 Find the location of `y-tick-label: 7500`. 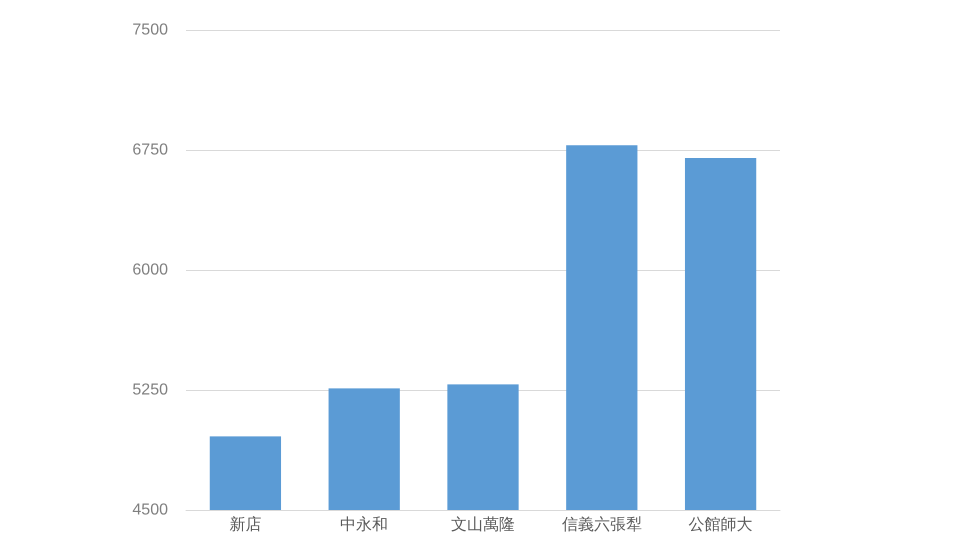

y-tick-label: 7500 is located at coordinates (150, 30).